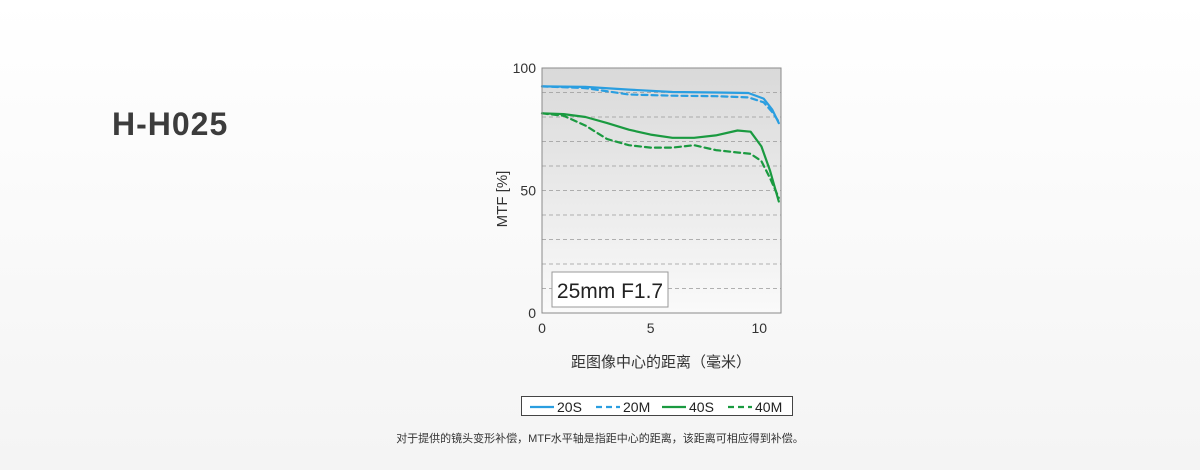 This screenshot has width=1200, height=470. I want to click on legend: 20S 20M 40S 40M, so click(657, 406).